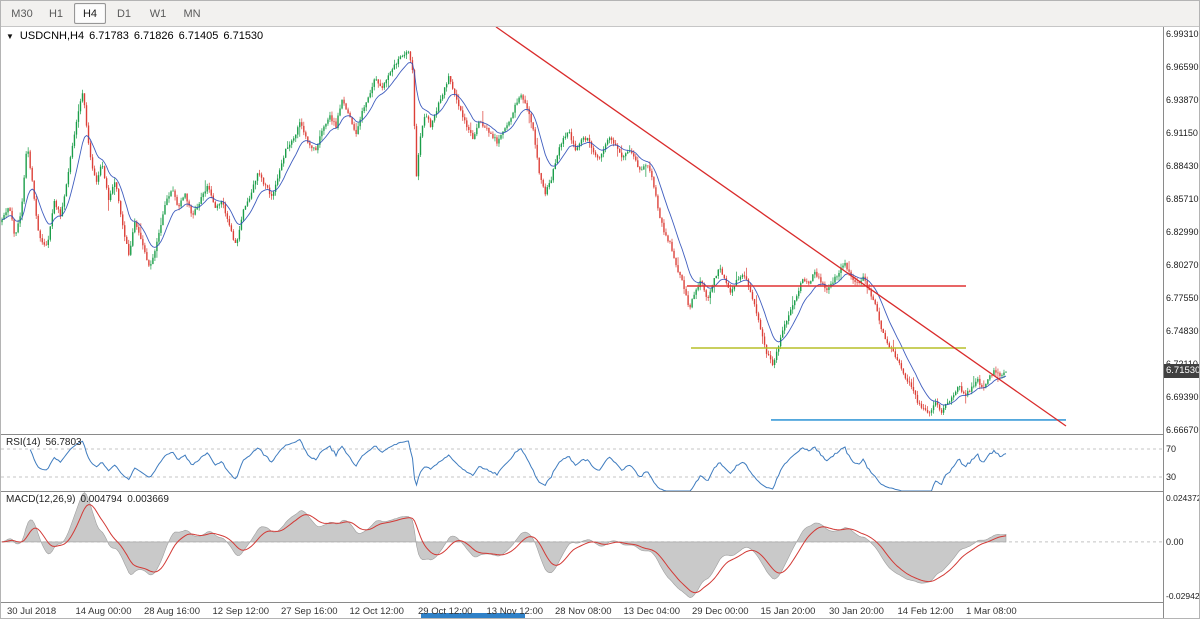  What do you see at coordinates (1182, 331) in the screenshot?
I see `price-tick-label: 6.74830` at bounding box center [1182, 331].